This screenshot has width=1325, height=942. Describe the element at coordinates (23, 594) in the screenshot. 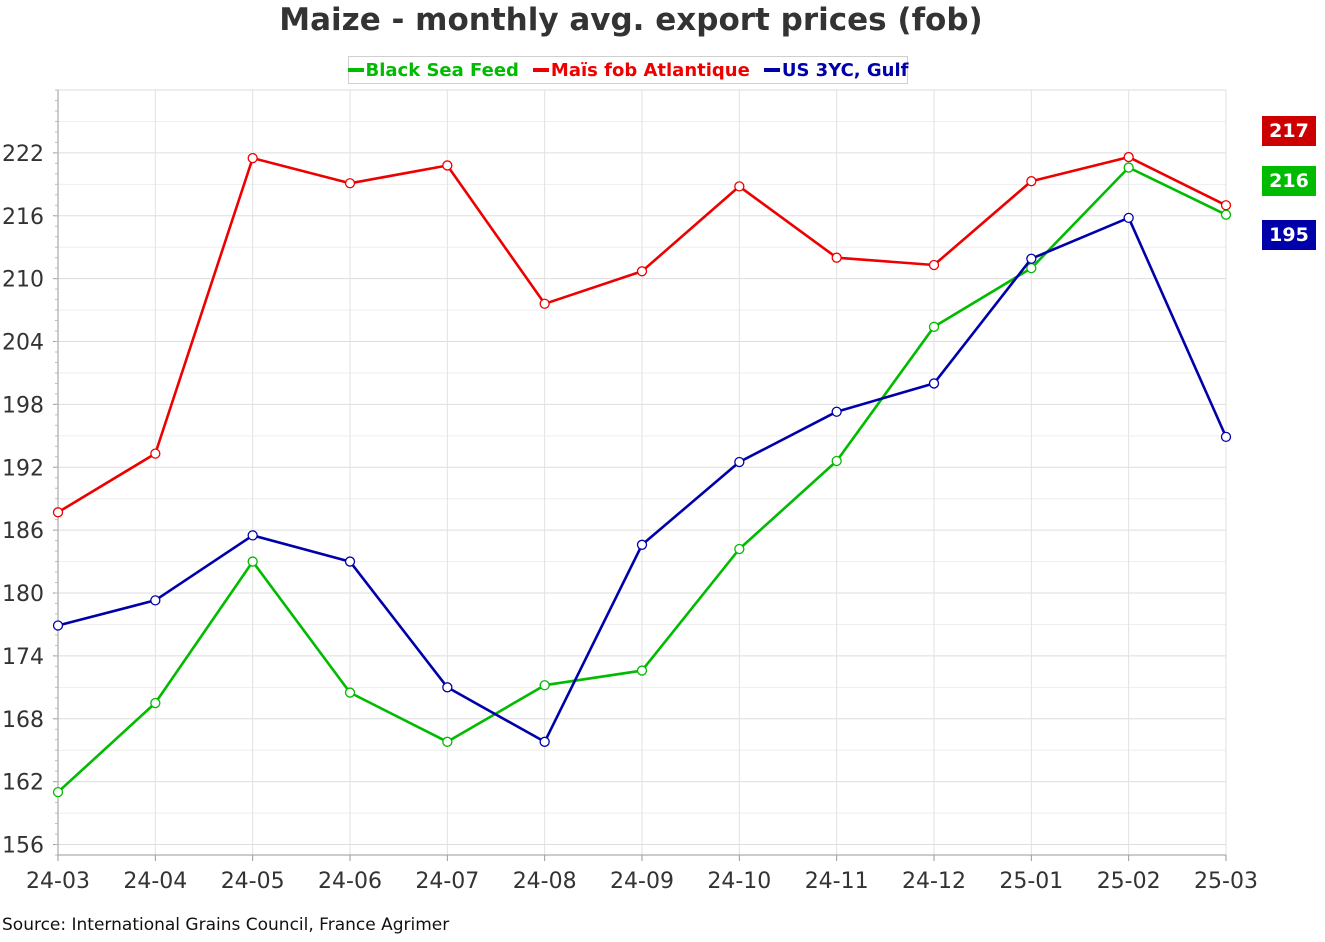

I see `y-tick-label: 180` at that location.